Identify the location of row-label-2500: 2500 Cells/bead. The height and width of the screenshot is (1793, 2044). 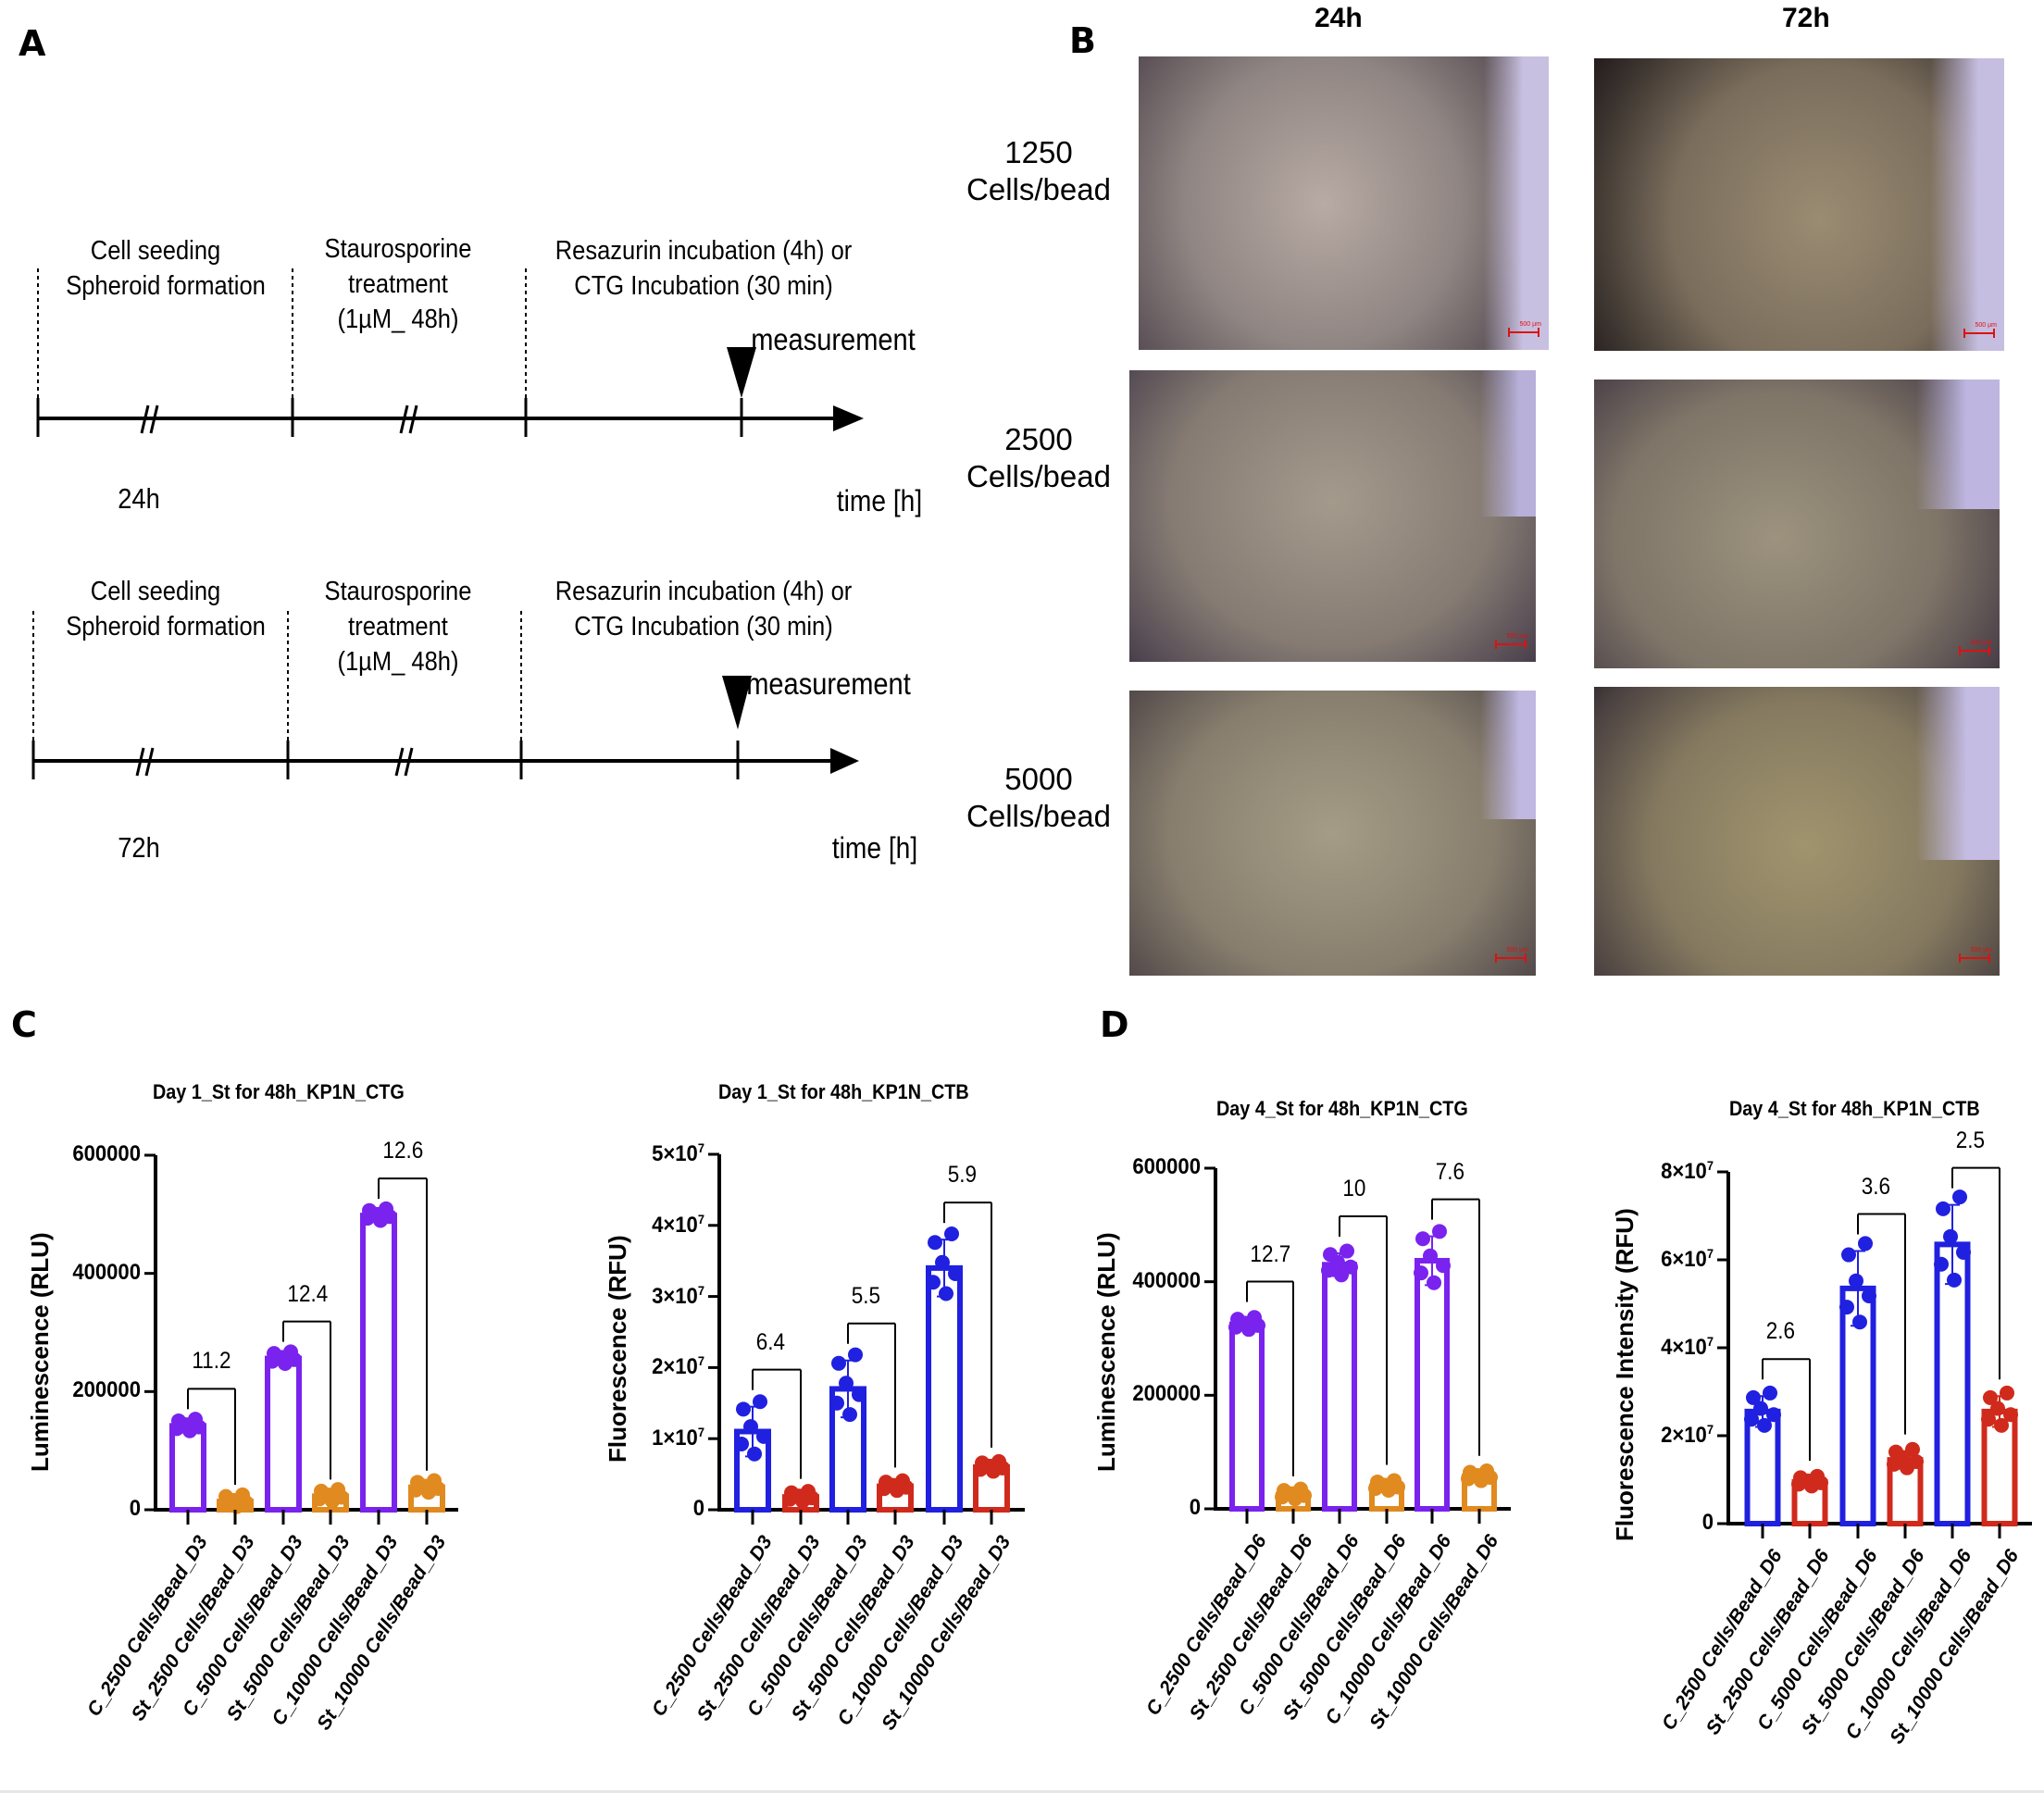
(1038, 458).